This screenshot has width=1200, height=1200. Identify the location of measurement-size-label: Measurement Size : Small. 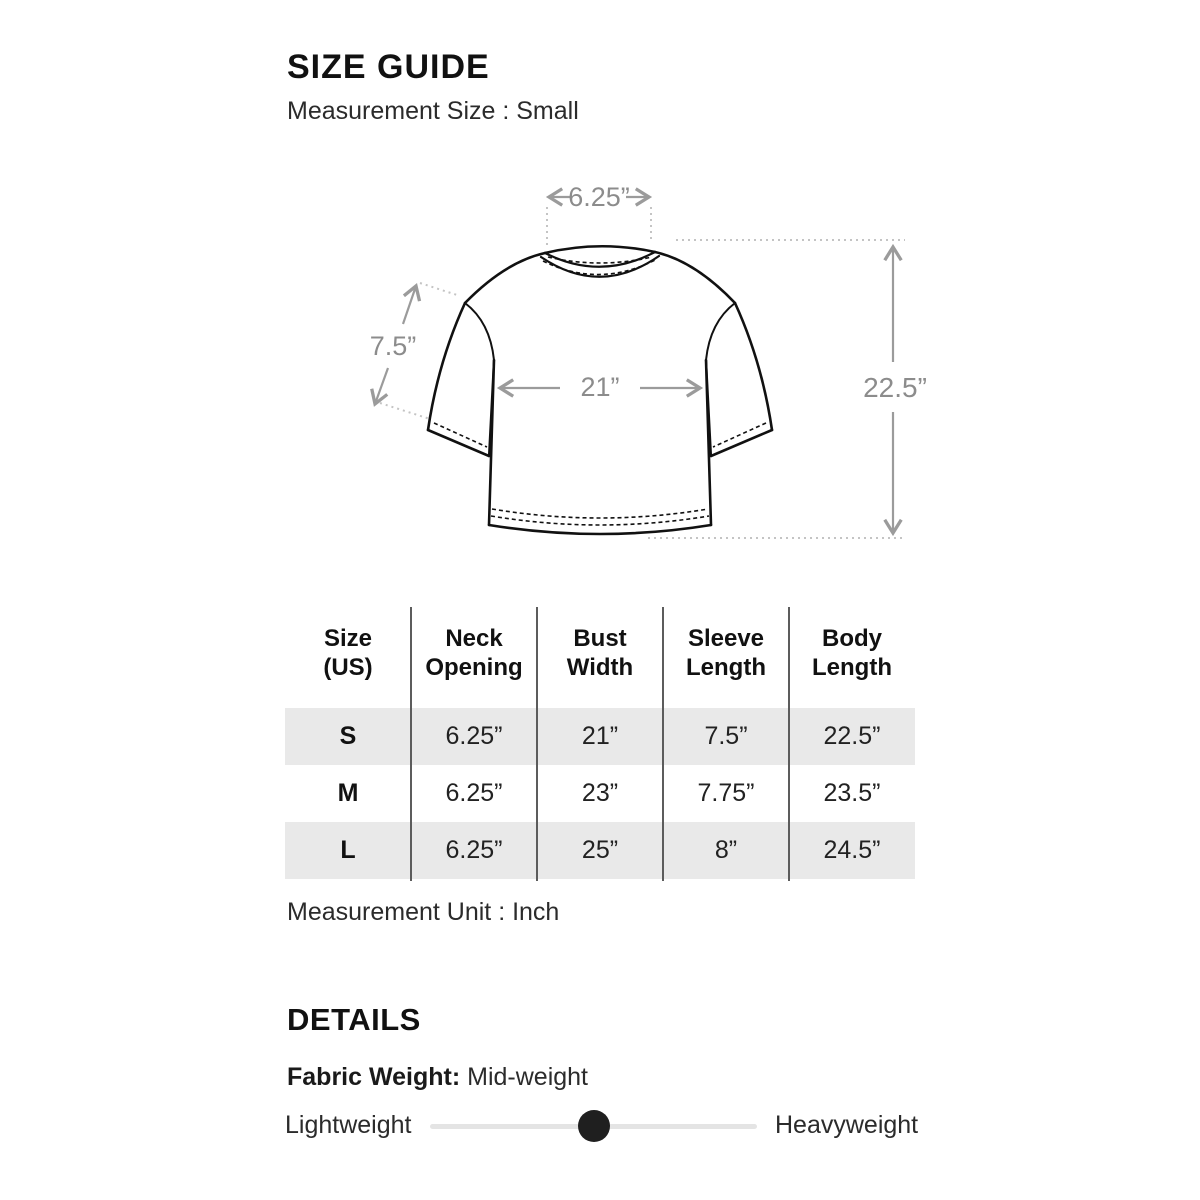
(433, 111).